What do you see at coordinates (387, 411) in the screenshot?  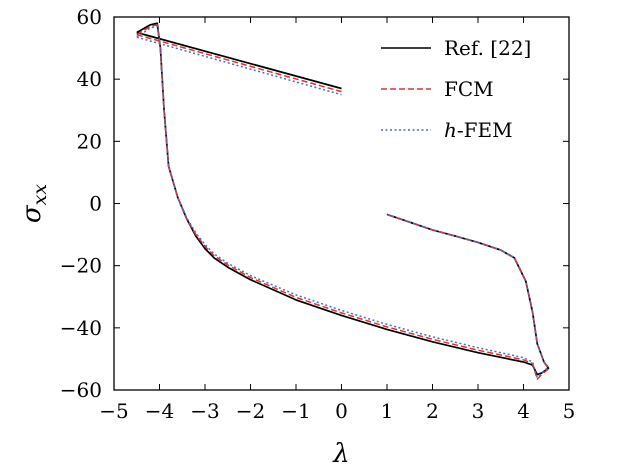 I see `x-tick-label: 1` at bounding box center [387, 411].